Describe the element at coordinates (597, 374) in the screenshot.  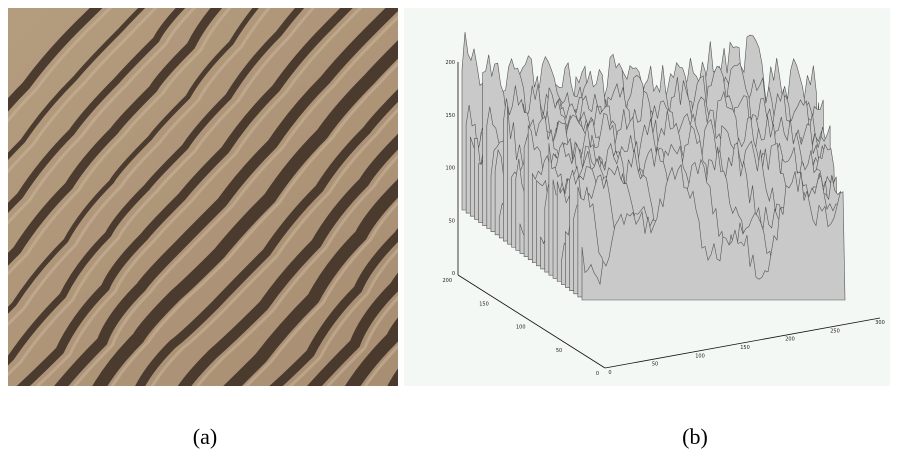
I see `y-tick-label: 0` at that location.